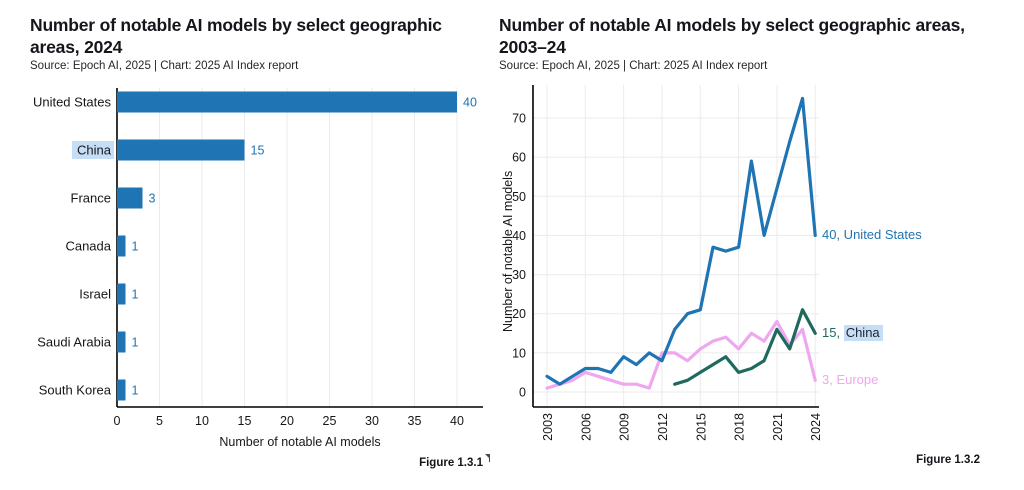 Image resolution: width=1024 pixels, height=490 pixels. I want to click on x-tick-label-2003: 2003, so click(548, 427).